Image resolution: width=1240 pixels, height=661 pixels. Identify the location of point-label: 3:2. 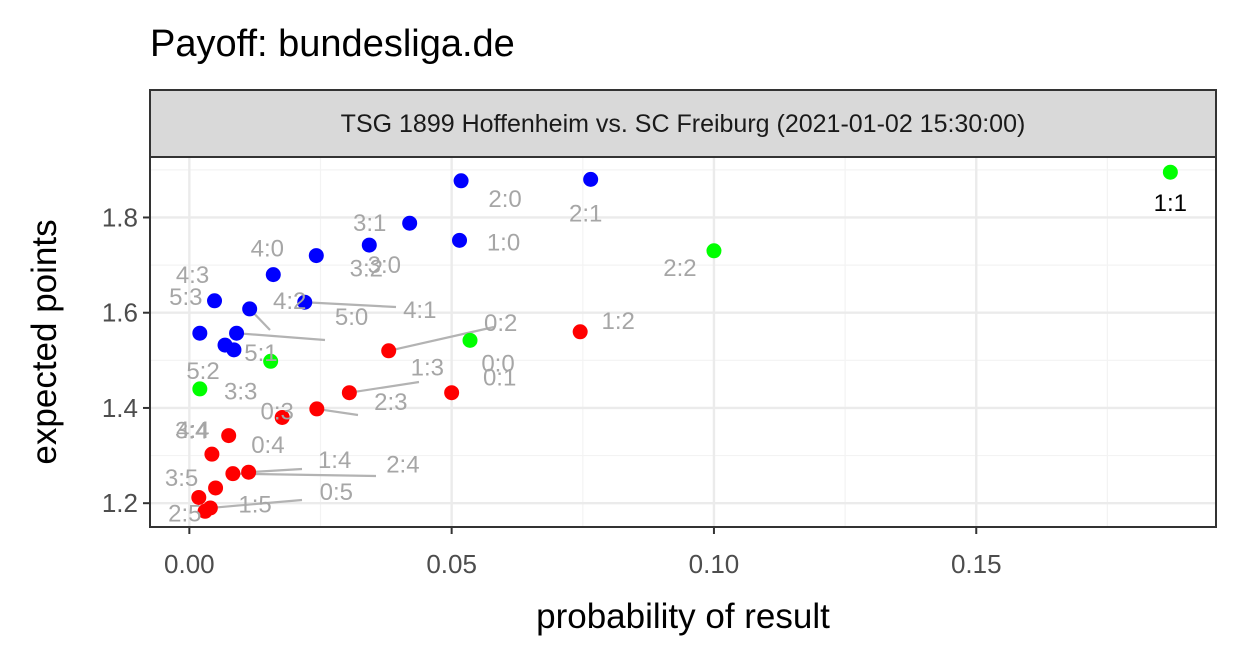
(366, 269).